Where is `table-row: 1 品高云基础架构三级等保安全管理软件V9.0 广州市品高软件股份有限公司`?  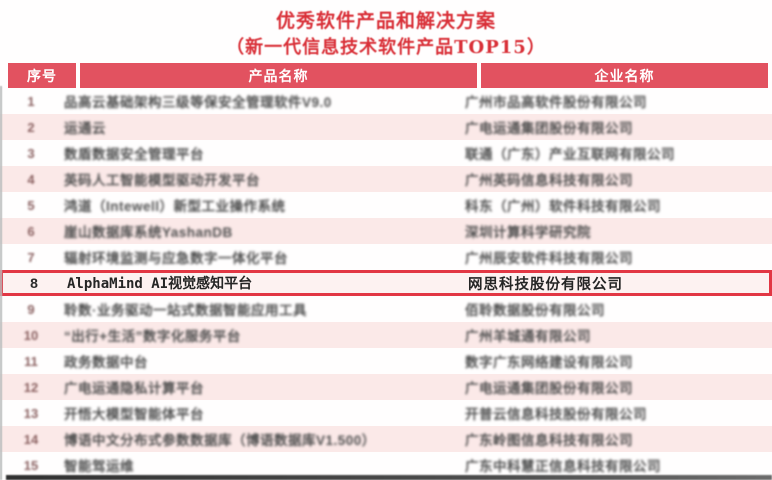
table-row: 1 品高云基础架构三级等保安全管理软件V9.0 广州市品高软件股份有限公司 is located at coordinates (386, 101).